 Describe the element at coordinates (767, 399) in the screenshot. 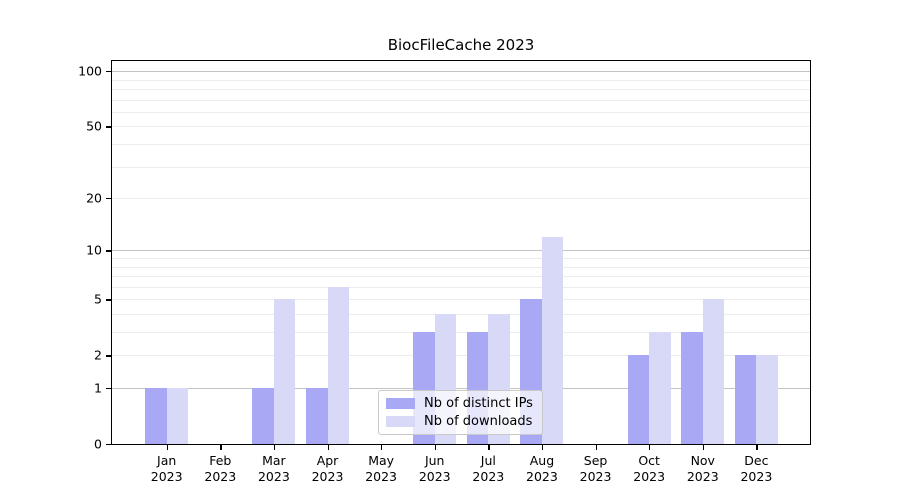

I see `bar-nb-of-downloads-dec-2023` at that location.